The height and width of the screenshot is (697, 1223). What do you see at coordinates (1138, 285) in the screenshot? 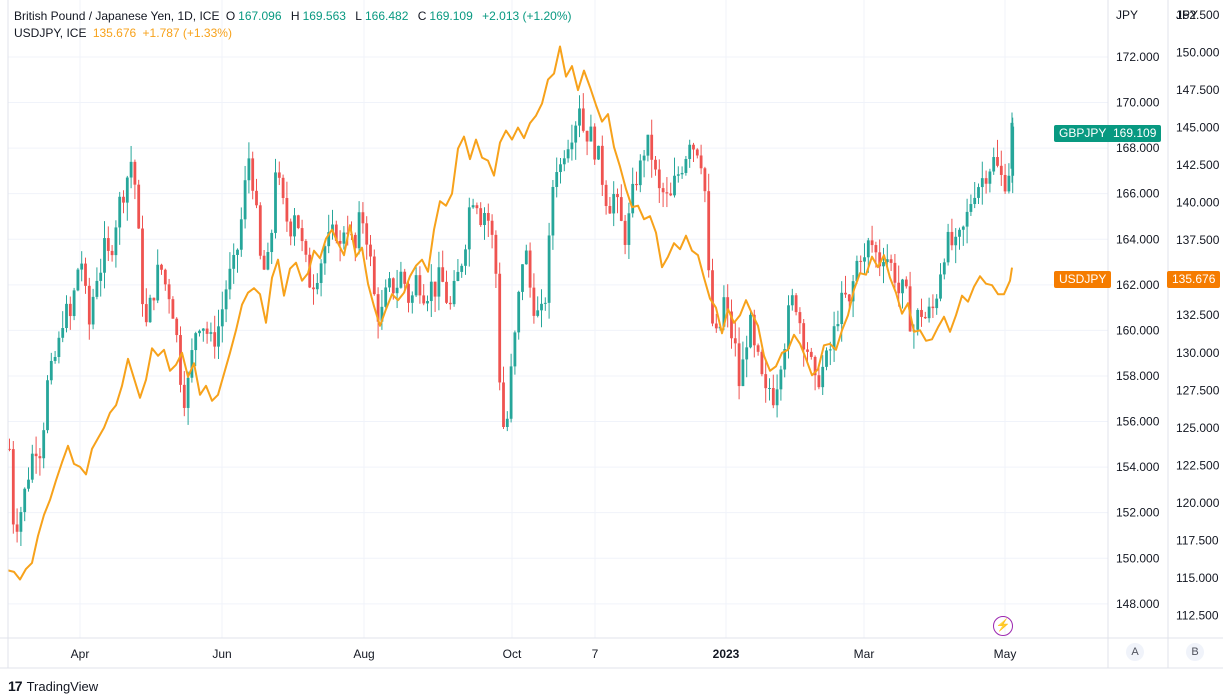
I see `left-tick-label: 162.000` at bounding box center [1138, 285].